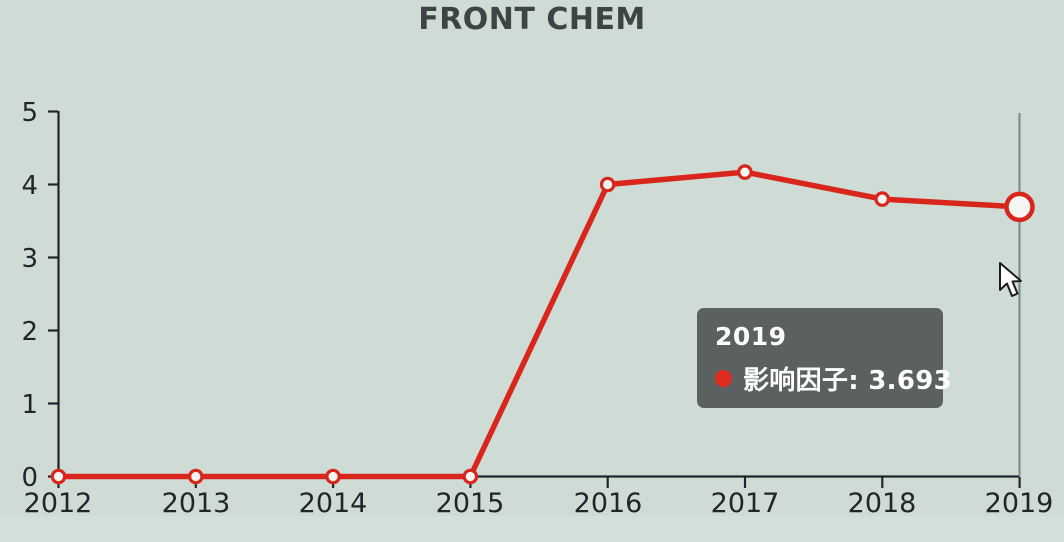  I want to click on y-tick-label-5: 5, so click(29, 113).